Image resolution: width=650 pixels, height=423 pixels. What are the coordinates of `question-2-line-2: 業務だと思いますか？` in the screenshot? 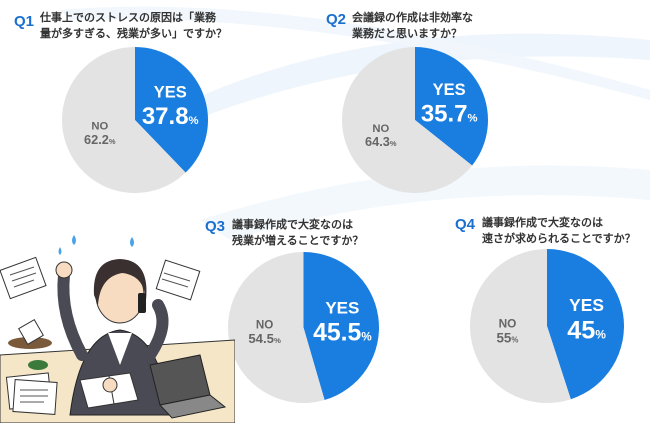 It's located at (407, 33).